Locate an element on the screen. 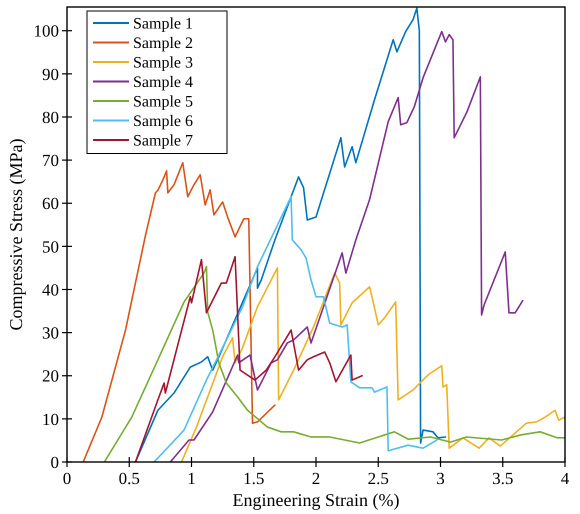 This screenshot has width=580, height=514. x-tick-label: 3 is located at coordinates (440, 478).